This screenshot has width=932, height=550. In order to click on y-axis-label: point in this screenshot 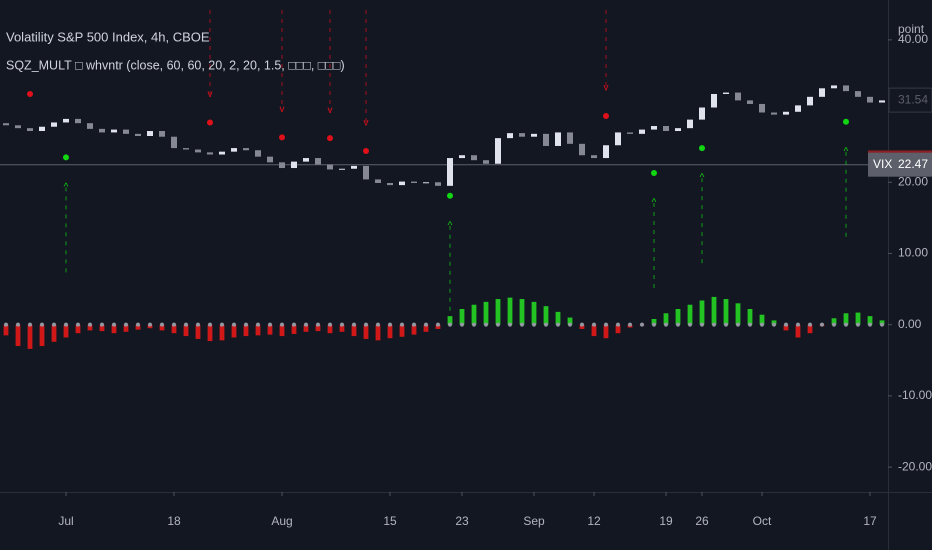, I will do `click(911, 29)`.